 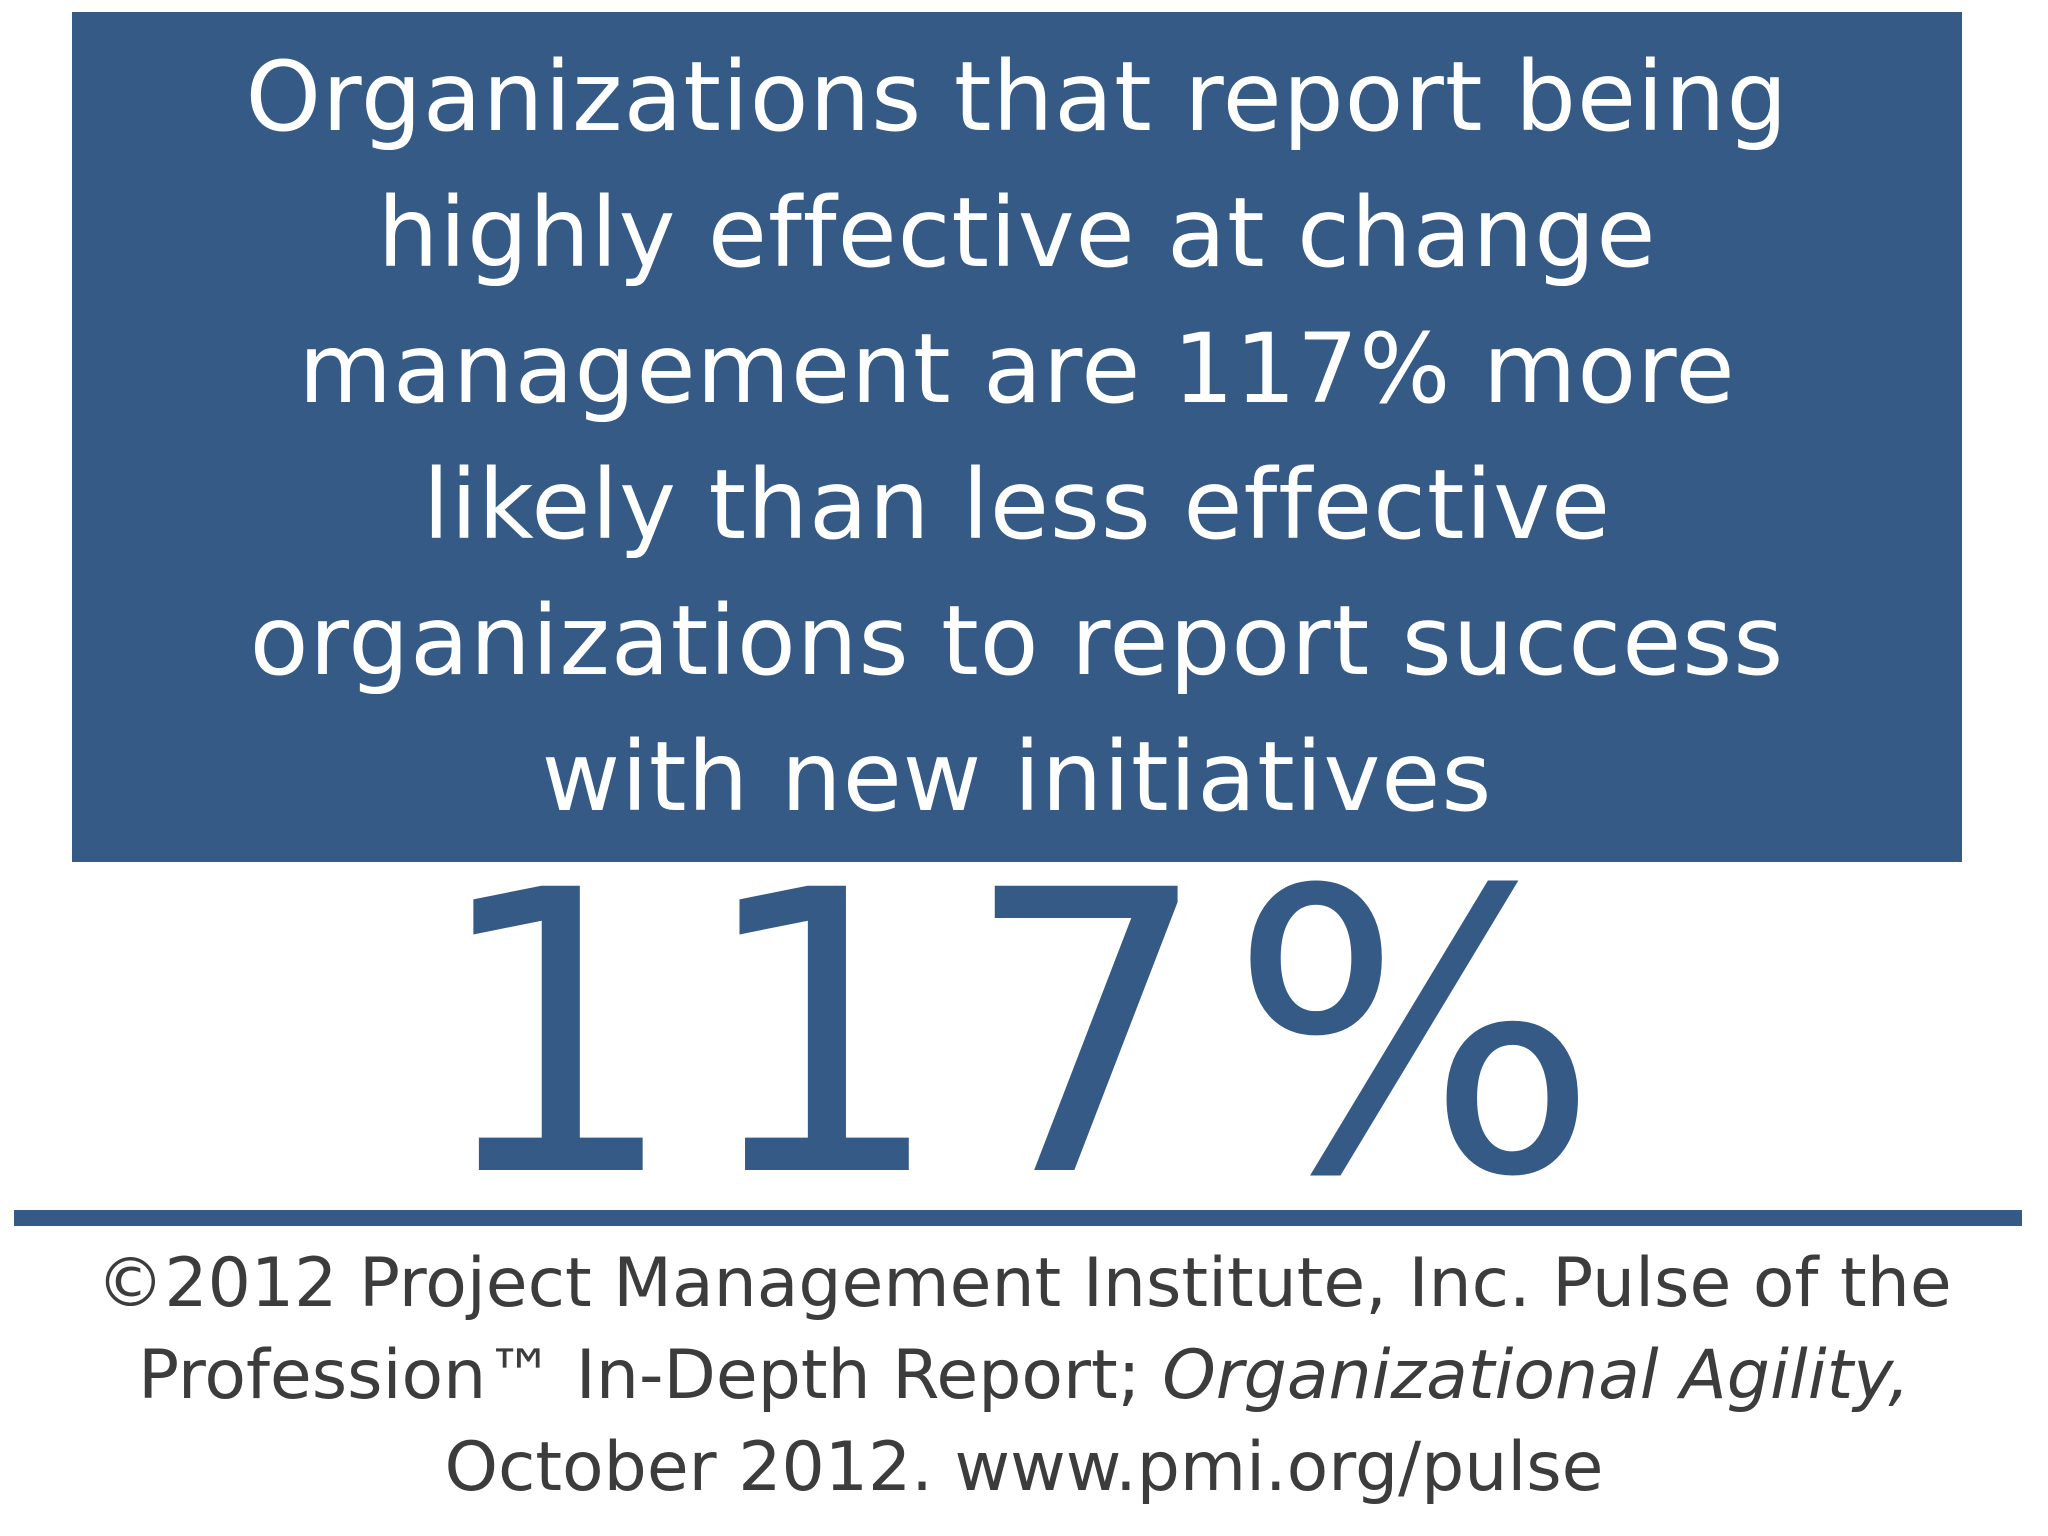 What do you see at coordinates (1017, 97) in the screenshot?
I see `headline-line-1: Organizations that report being` at bounding box center [1017, 97].